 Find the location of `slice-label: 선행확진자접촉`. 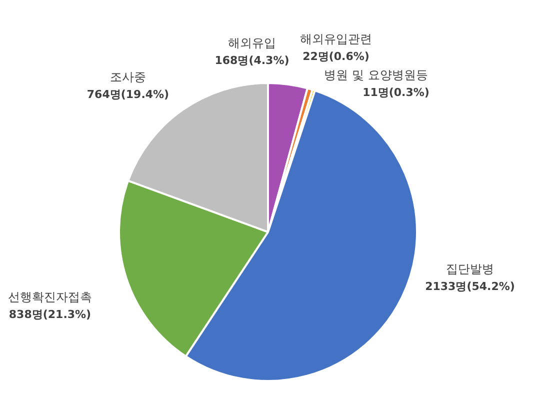

slice-label: 선행확진자접촉 is located at coordinates (50, 297).